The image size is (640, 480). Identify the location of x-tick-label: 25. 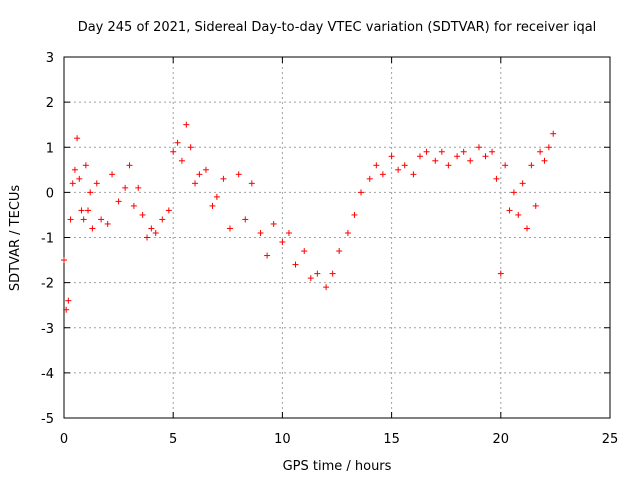
(610, 439).